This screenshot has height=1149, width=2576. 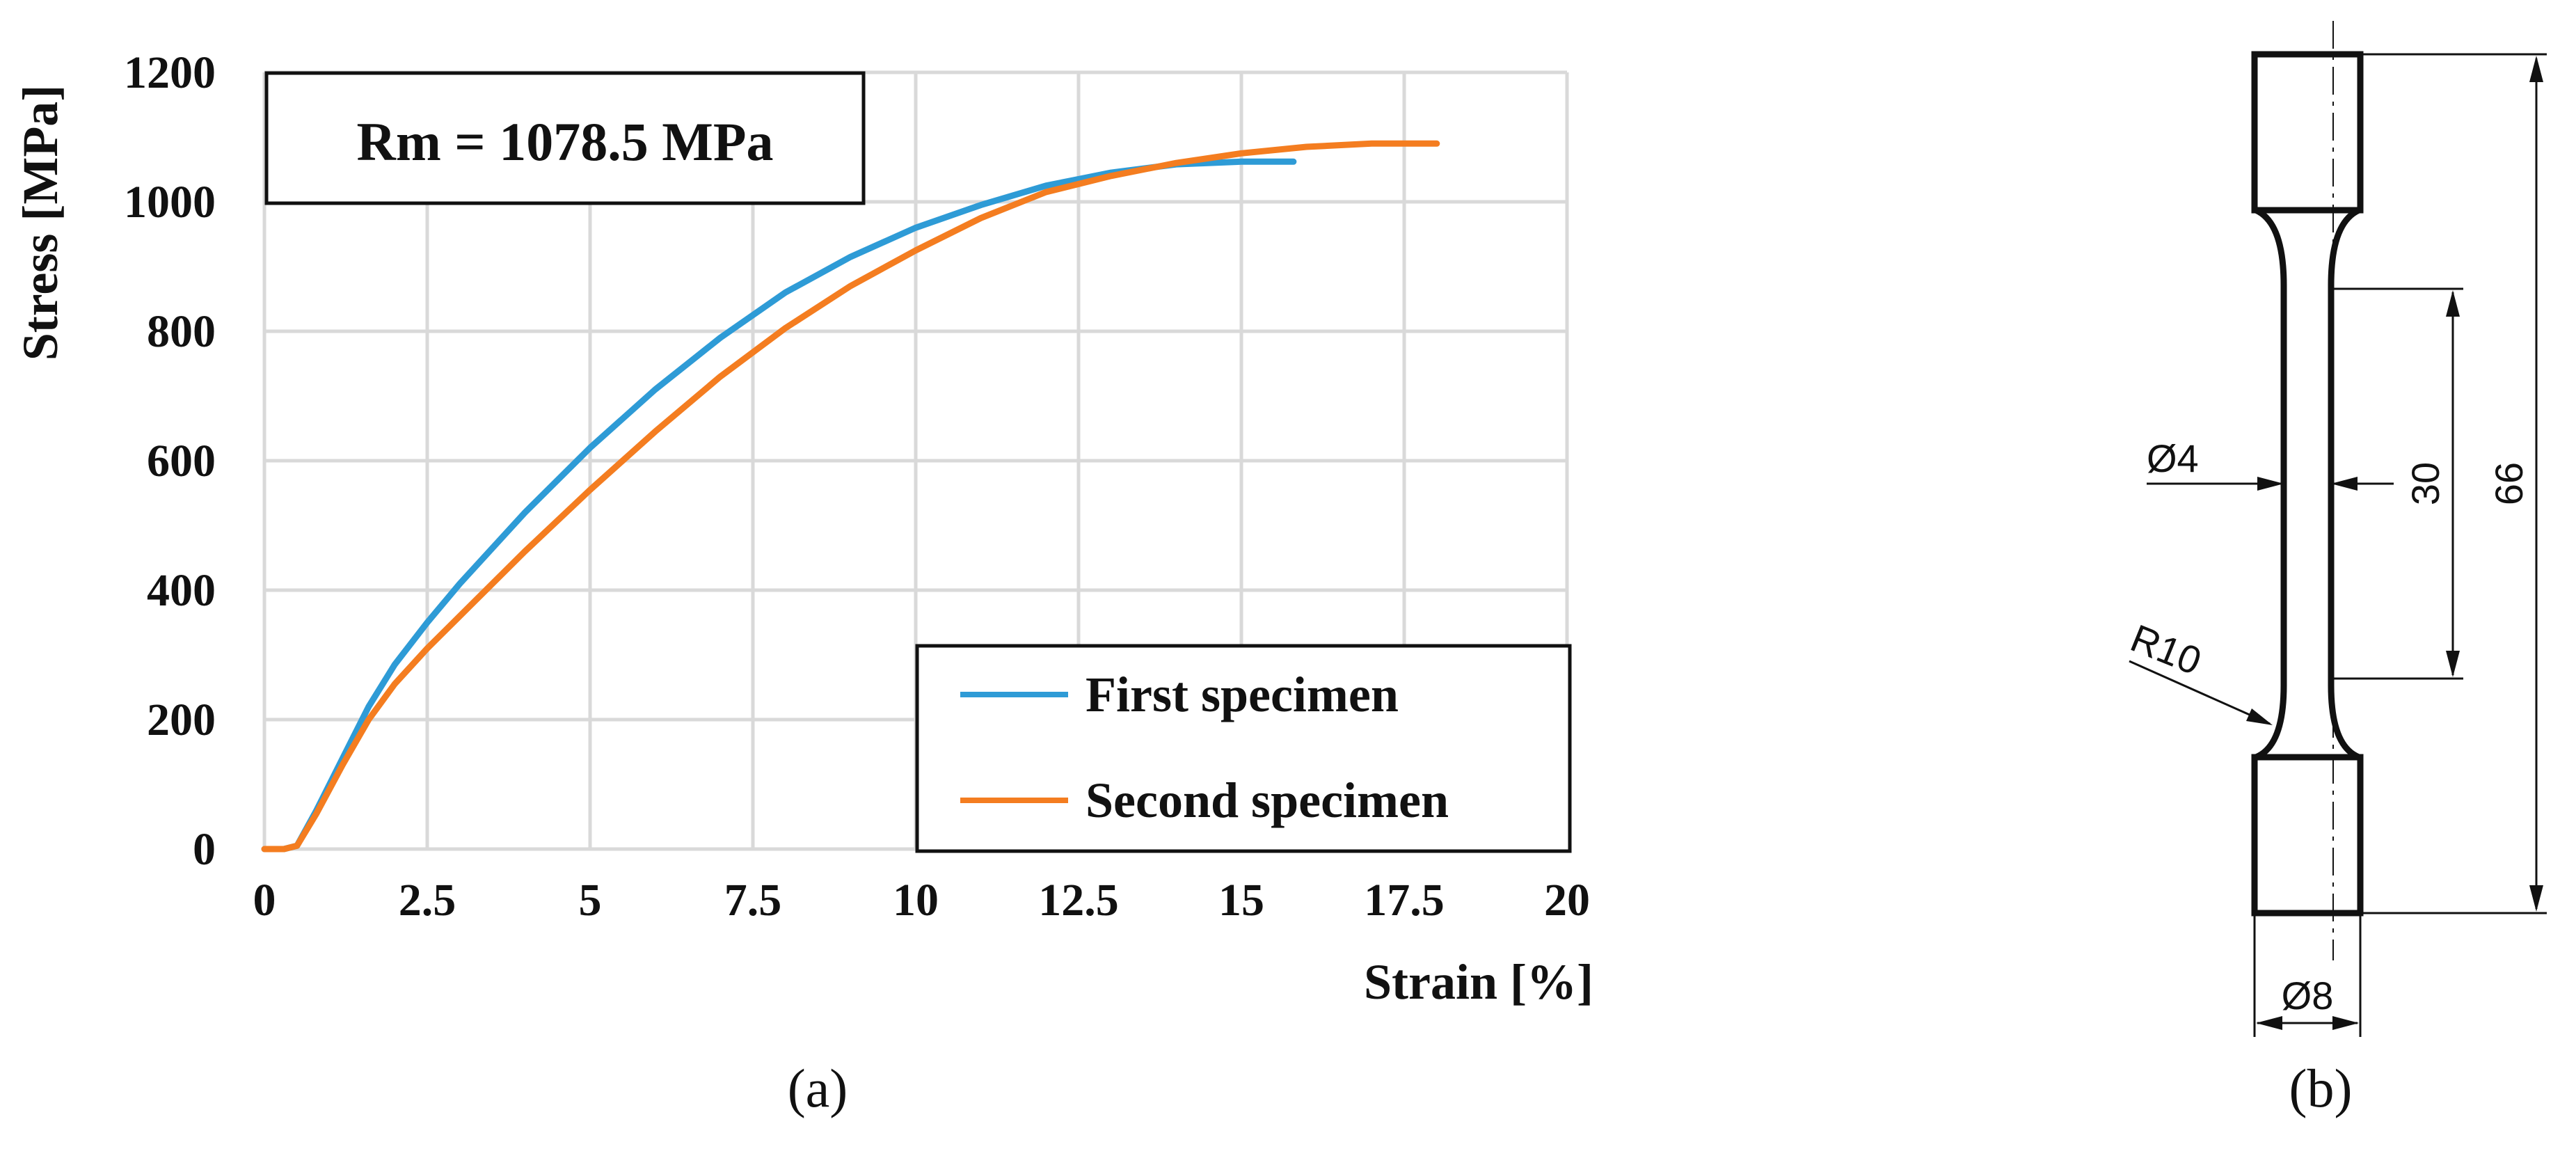 I want to click on x-tick-label: 5, so click(x=590, y=900).